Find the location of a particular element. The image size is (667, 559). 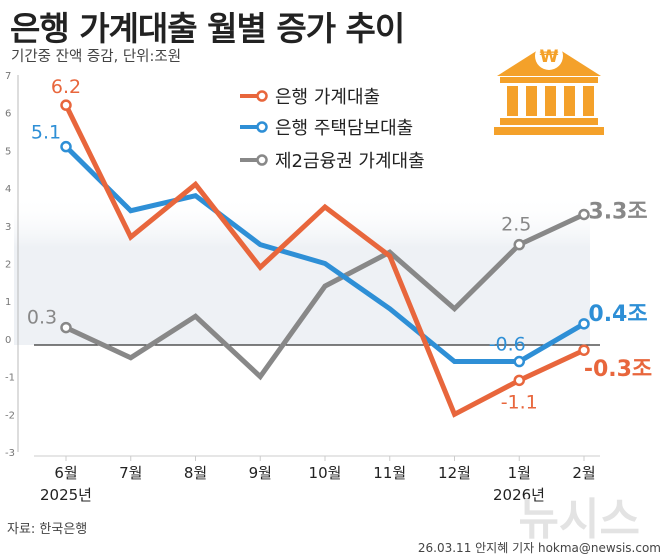

y-tick-labels: -3 -2 -1 0 1 2 3 4 5 6 7 is located at coordinates (10, 265).